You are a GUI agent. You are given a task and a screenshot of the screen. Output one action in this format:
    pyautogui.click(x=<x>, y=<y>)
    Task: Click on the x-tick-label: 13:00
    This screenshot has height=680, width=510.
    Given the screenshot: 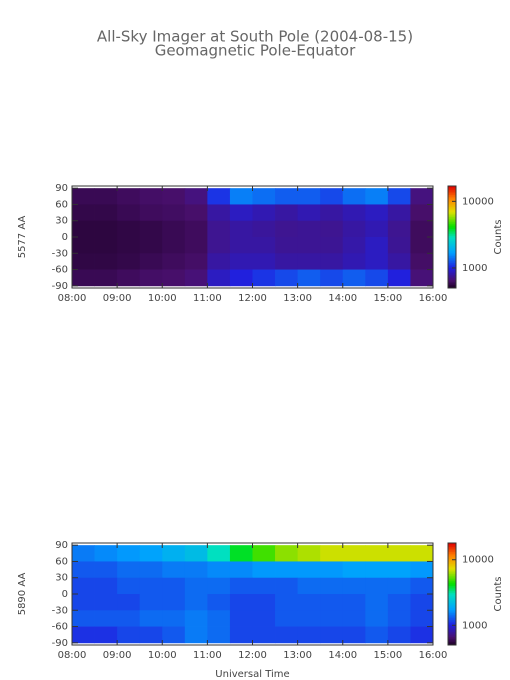 What is the action you would take?
    pyautogui.click(x=297, y=655)
    